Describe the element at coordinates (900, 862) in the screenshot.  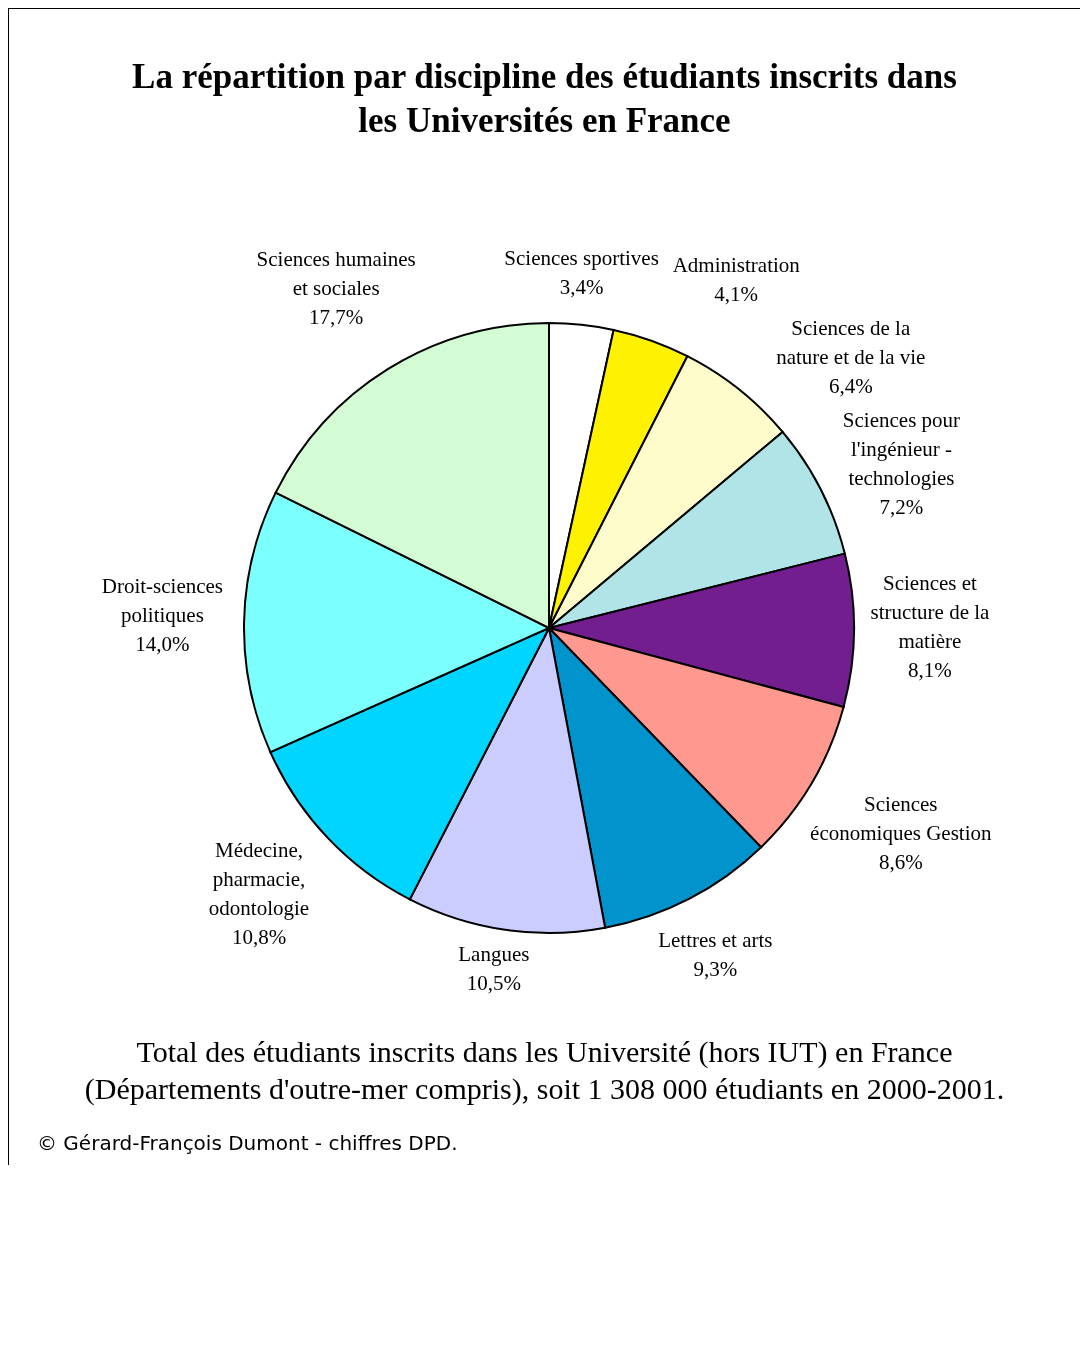
I see `data-label: 8,6%` at that location.